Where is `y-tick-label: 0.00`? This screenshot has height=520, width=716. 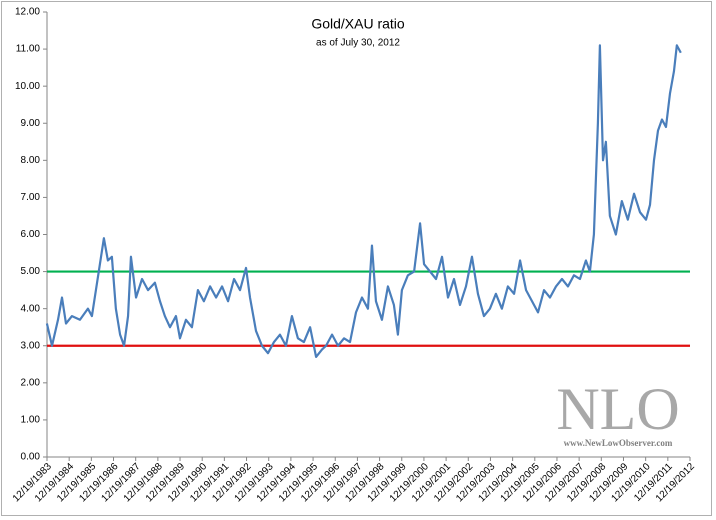 y-tick-label: 0.00 is located at coordinates (31, 457).